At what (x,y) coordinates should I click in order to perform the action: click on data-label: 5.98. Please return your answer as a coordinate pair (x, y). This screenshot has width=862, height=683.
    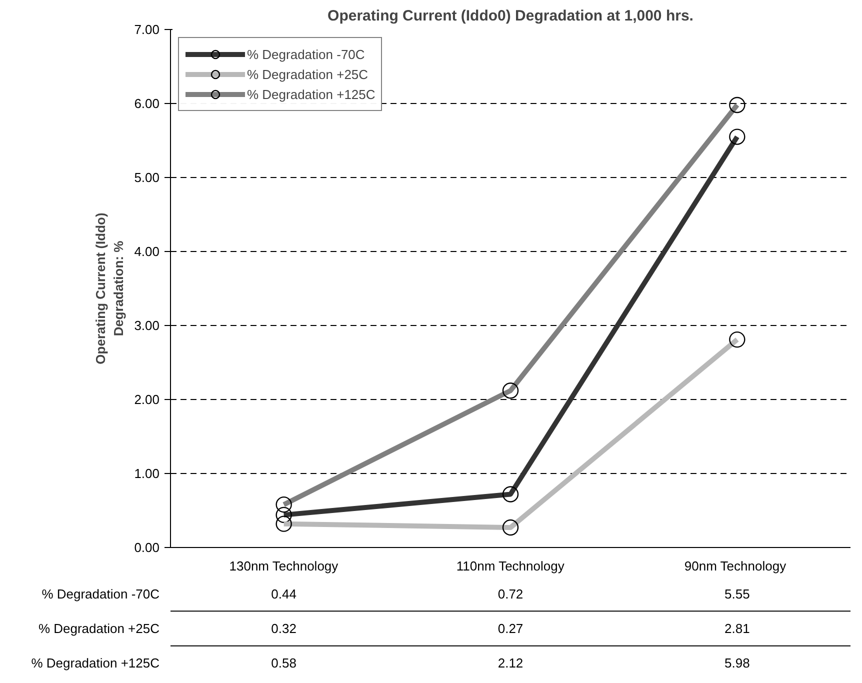
    Looking at the image, I should click on (737, 663).